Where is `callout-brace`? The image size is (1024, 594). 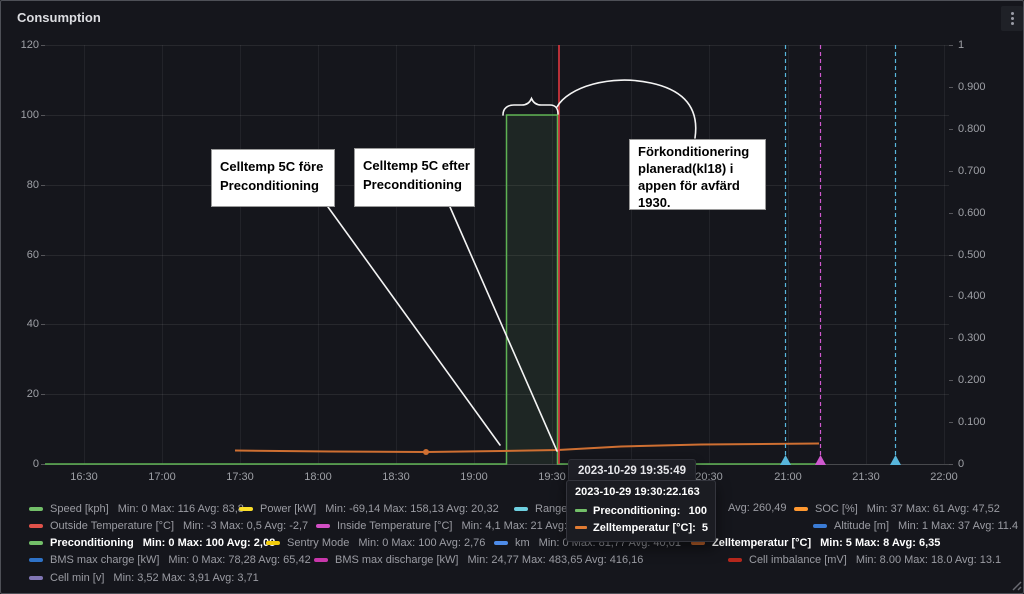
callout-brace is located at coordinates (530, 106).